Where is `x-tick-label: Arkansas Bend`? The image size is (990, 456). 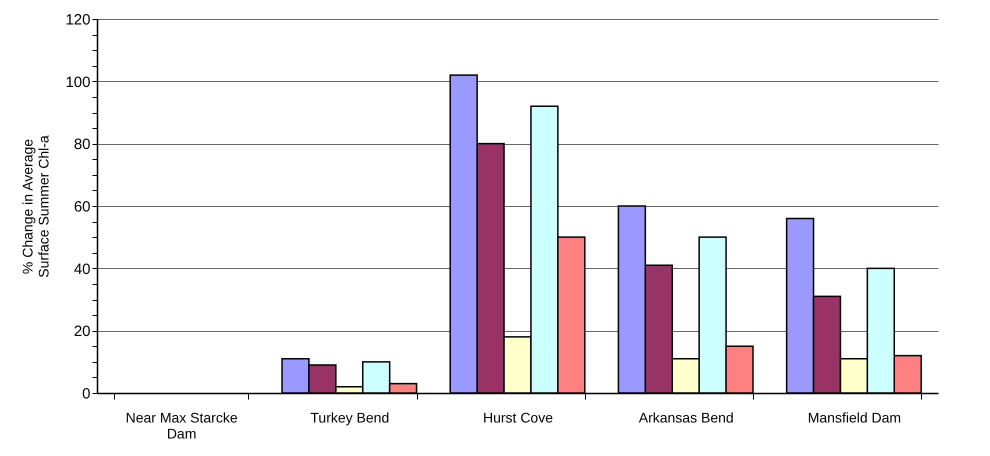
x-tick-label: Arkansas Bend is located at coordinates (686, 418).